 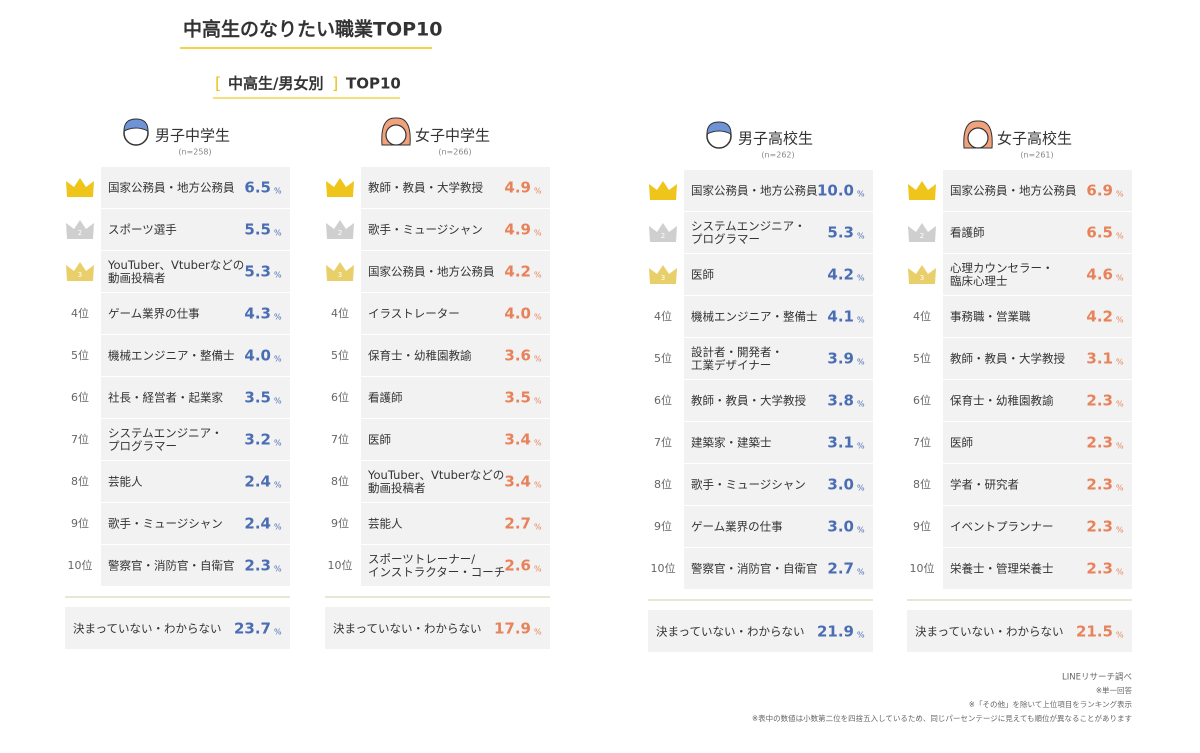 I want to click on value: 5.5, so click(x=257, y=230).